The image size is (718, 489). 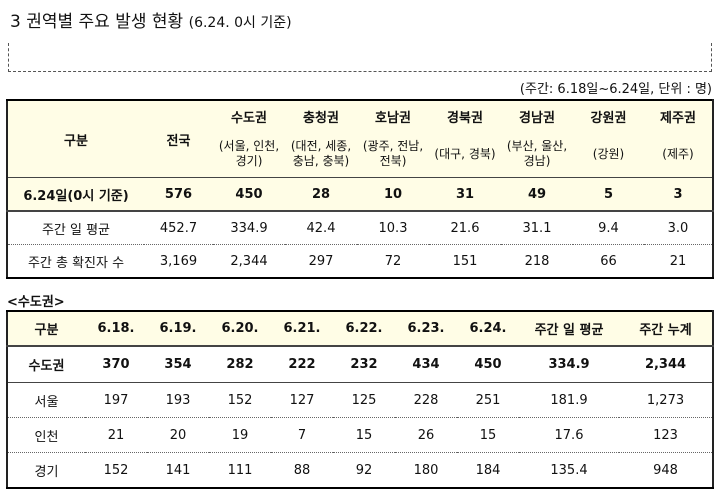 What do you see at coordinates (465, 194) in the screenshot?
I see `cell: 31` at bounding box center [465, 194].